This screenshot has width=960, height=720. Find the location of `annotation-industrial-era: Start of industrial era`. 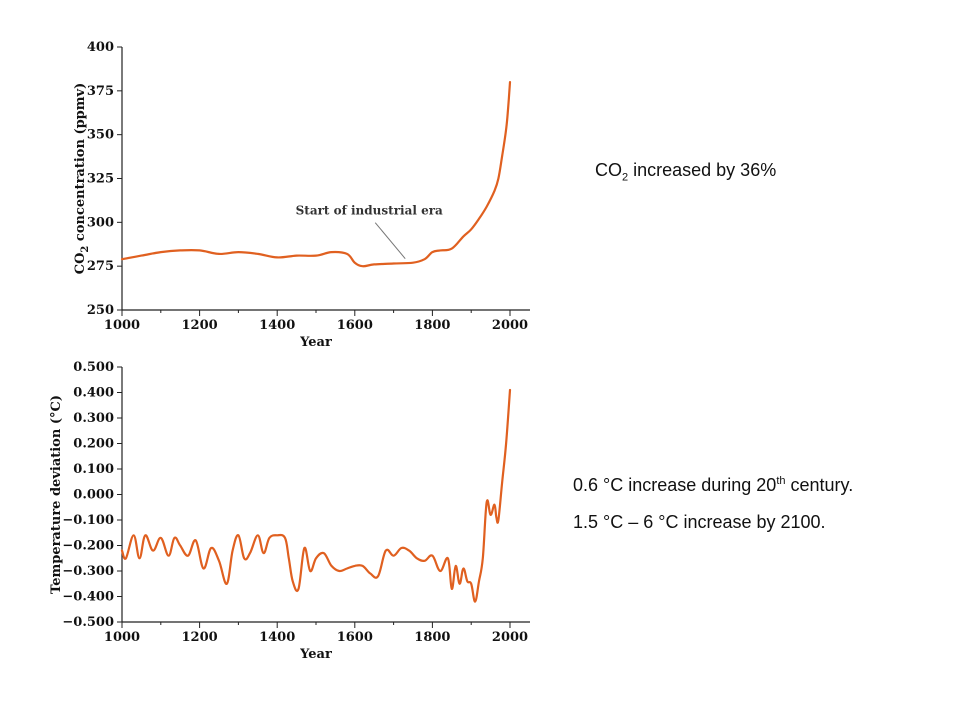

annotation-industrial-era: Start of industrial era is located at coordinates (369, 211).